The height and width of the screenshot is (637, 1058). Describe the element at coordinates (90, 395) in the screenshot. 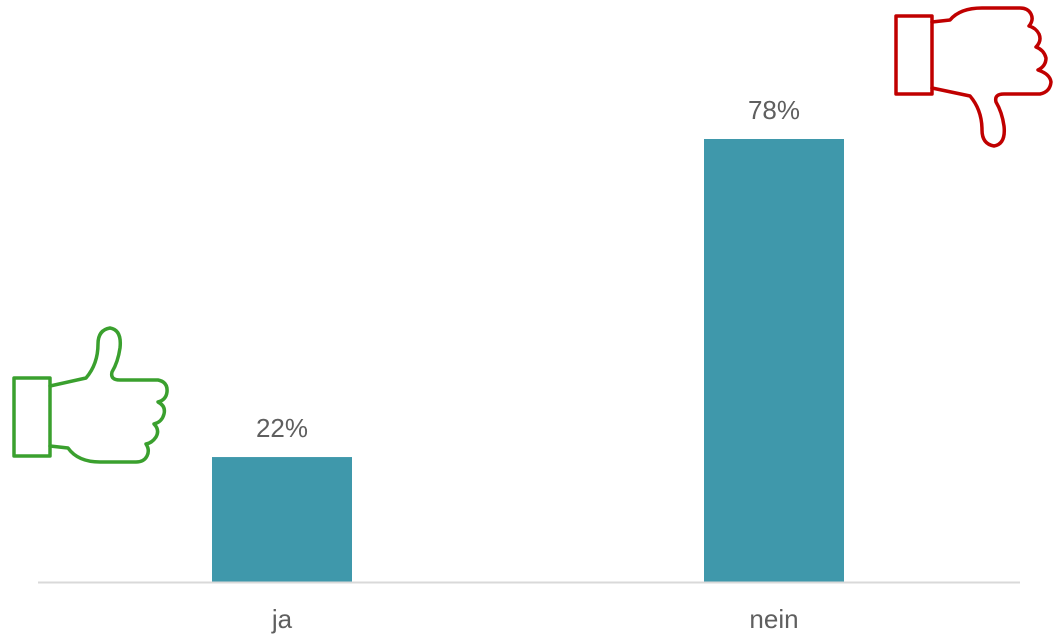

I see `thumbs-up-icon` at that location.